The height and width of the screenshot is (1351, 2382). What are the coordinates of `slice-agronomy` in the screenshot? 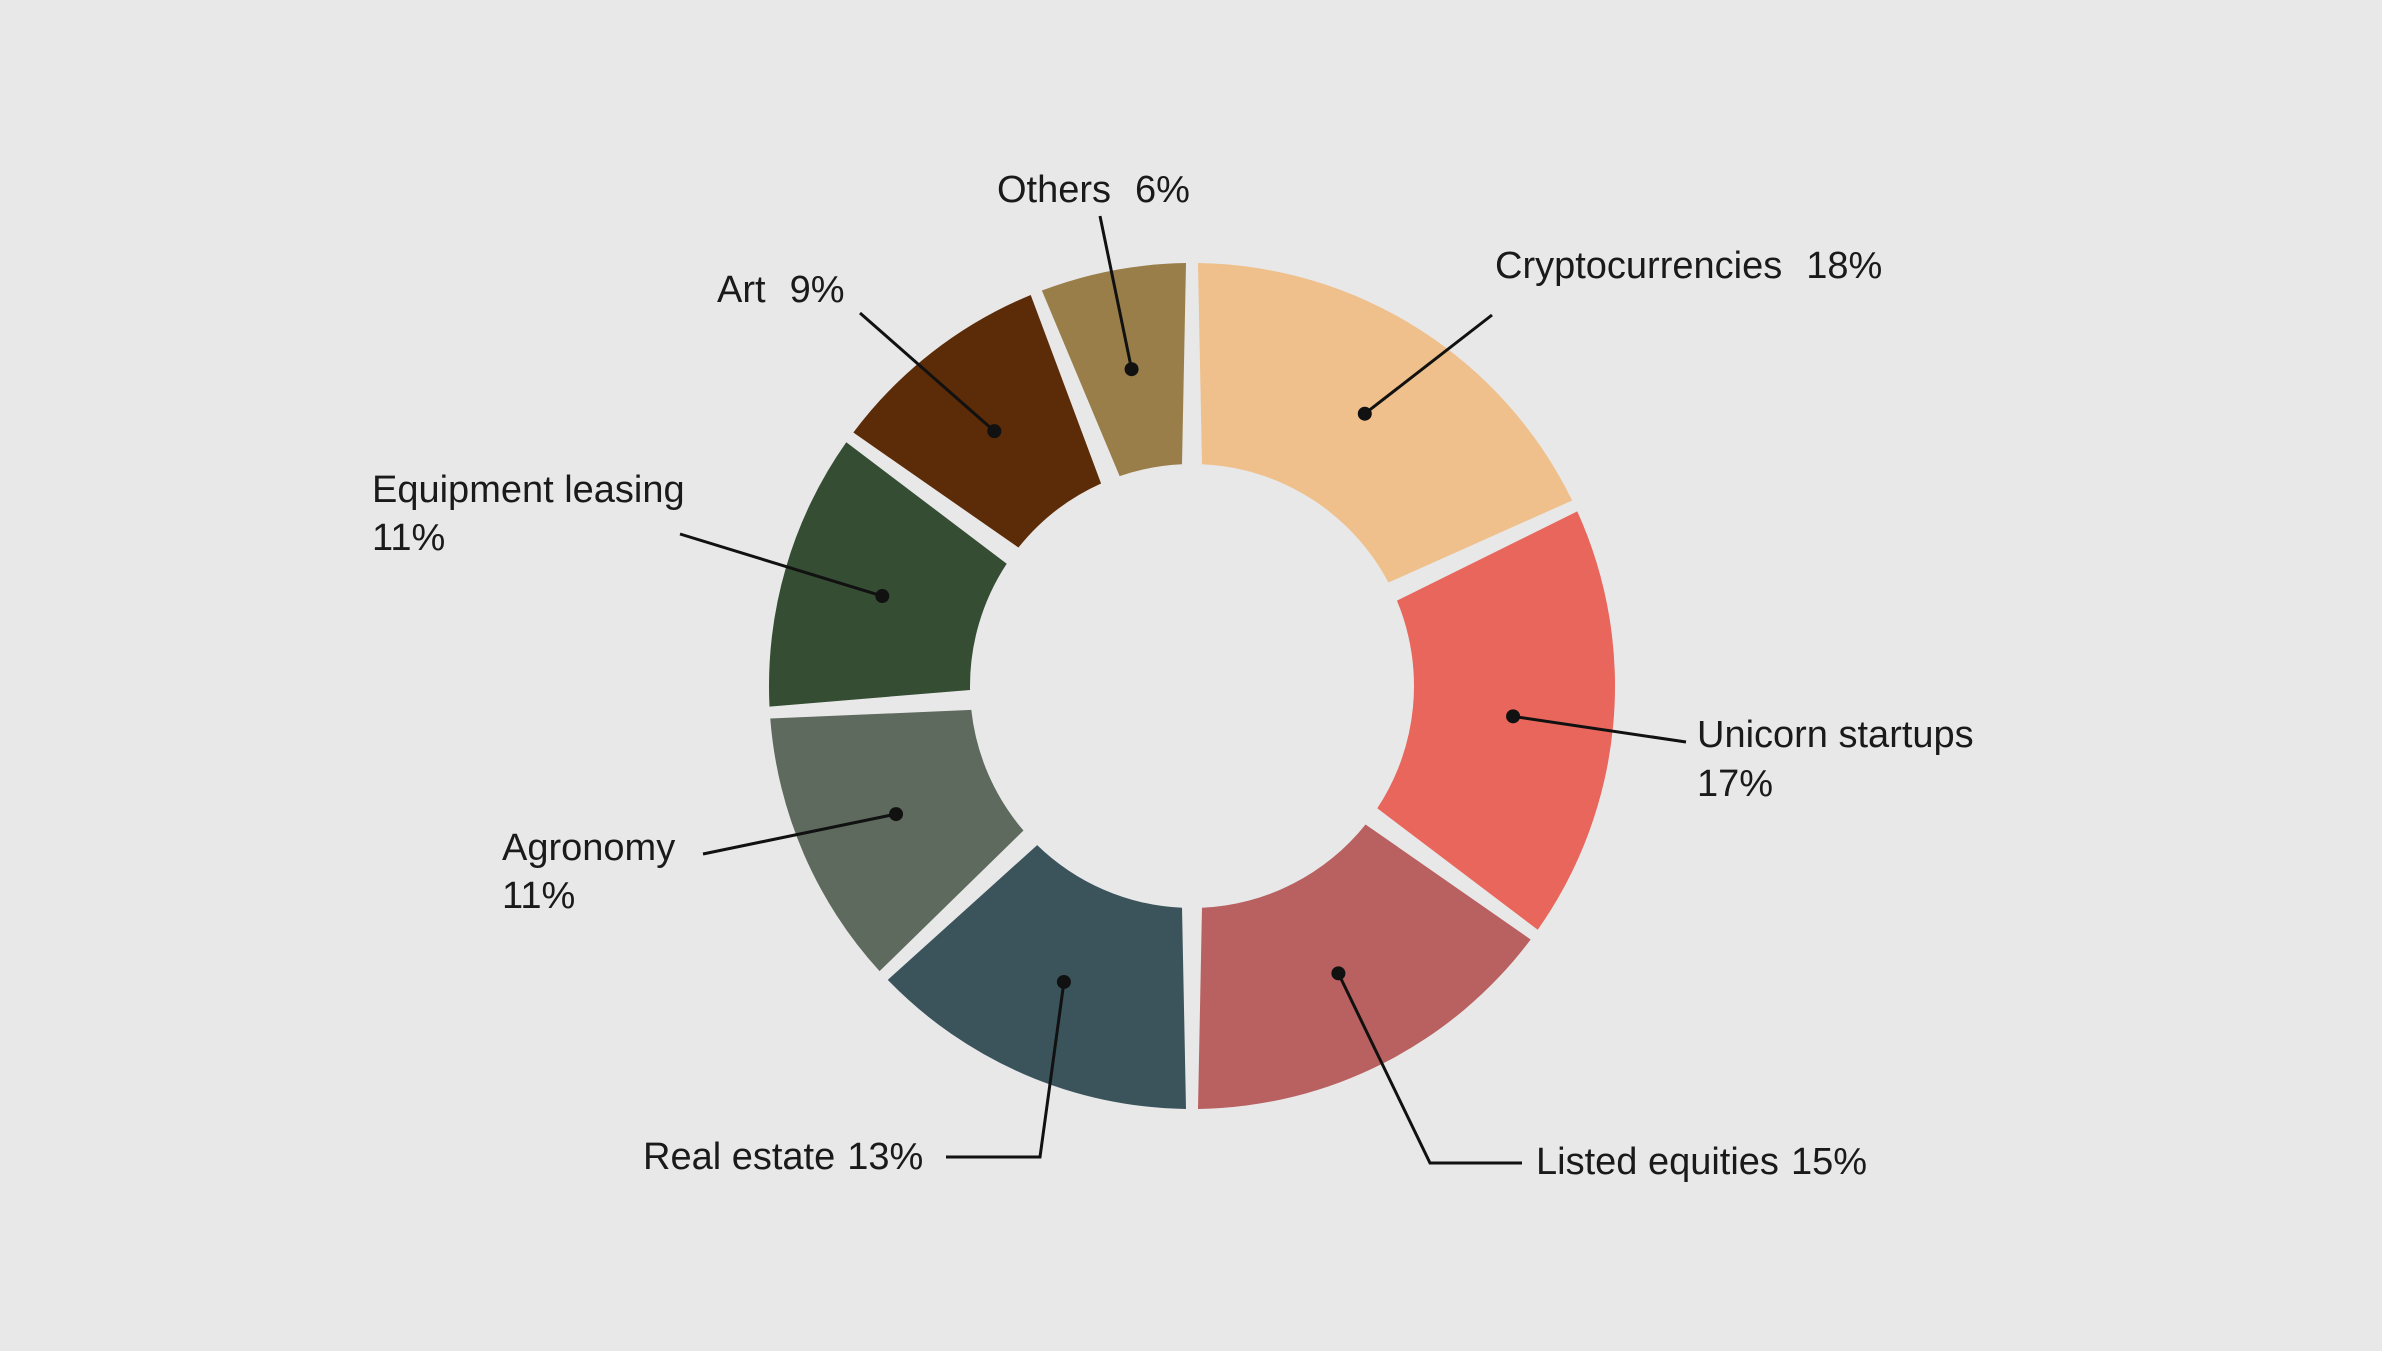 It's located at (897, 840).